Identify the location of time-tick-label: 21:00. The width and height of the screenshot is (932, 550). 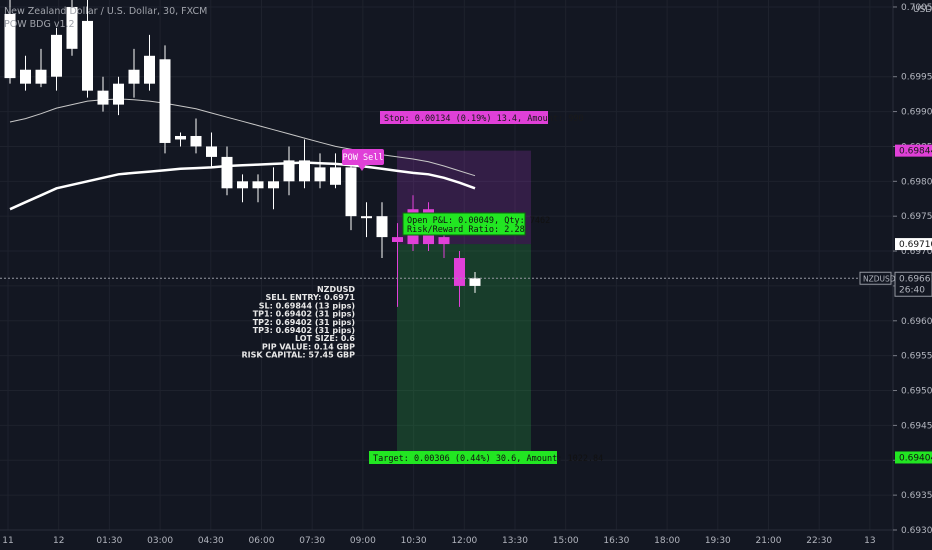
(769, 541).